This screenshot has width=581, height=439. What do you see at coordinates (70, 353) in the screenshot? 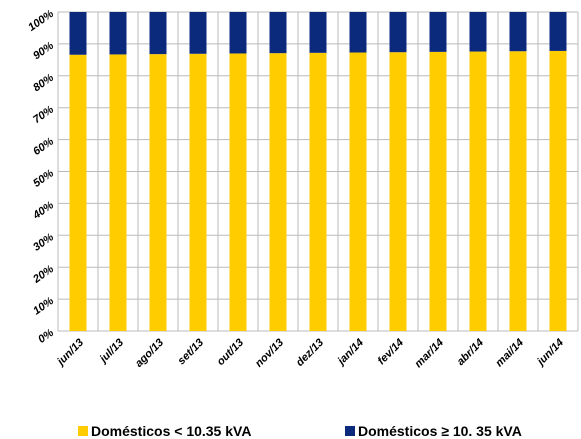
I see `x-tick-label: jun/13` at bounding box center [70, 353].